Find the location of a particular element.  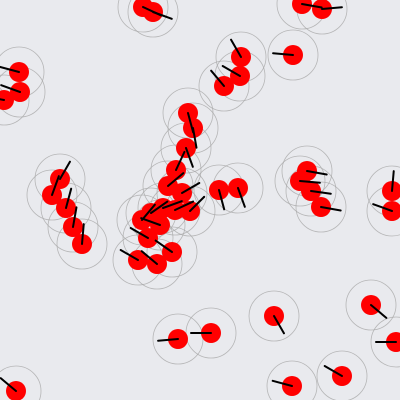

agent-2-body is located at coordinates (302, 7).